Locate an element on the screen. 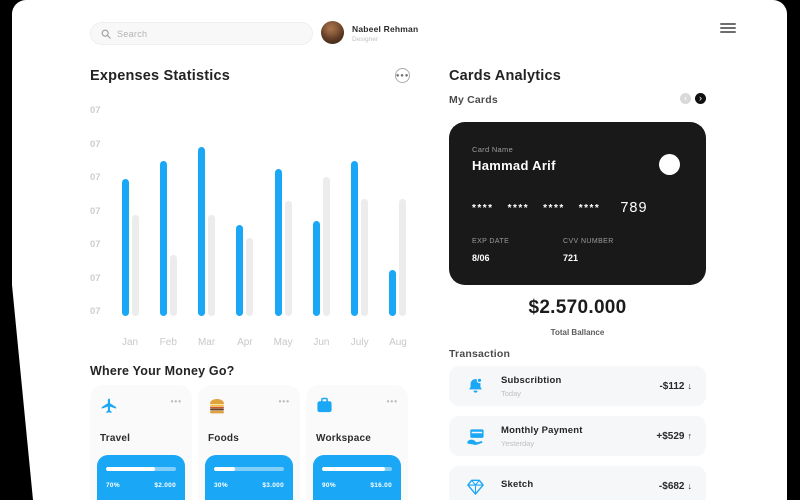  x-tick-label: Feb is located at coordinates (168, 342).